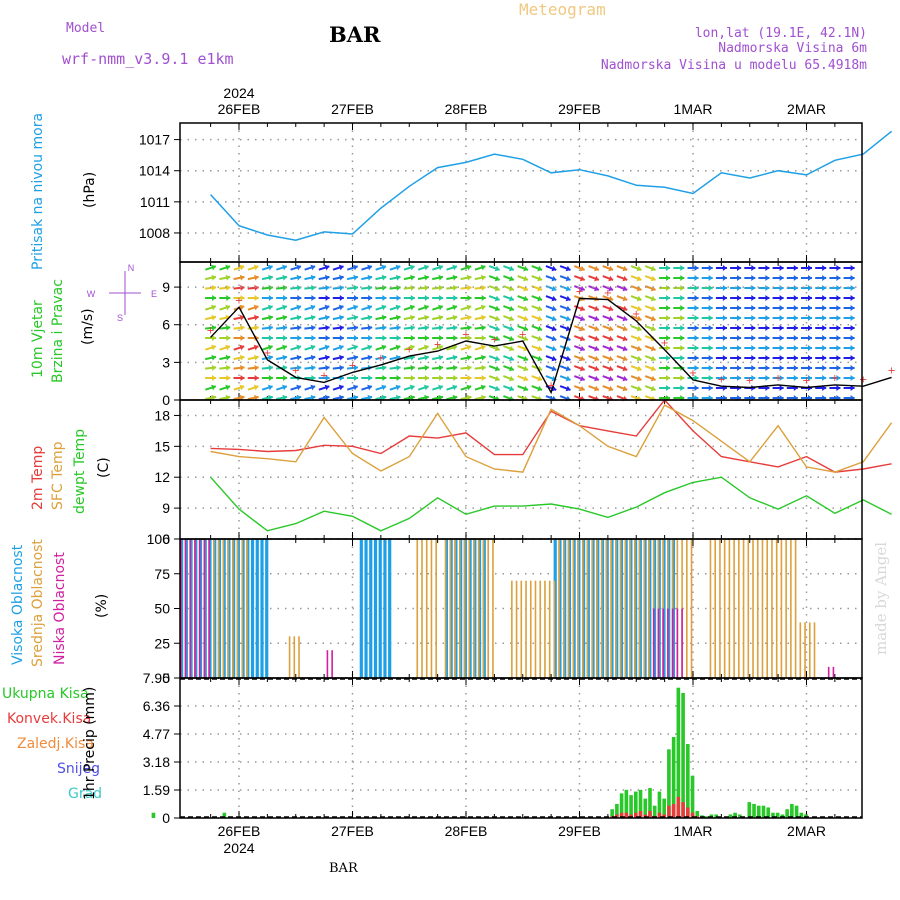 The image size is (900, 900). Describe the element at coordinates (162, 609) in the screenshot. I see `cloud-ytick-label: 50` at that location.